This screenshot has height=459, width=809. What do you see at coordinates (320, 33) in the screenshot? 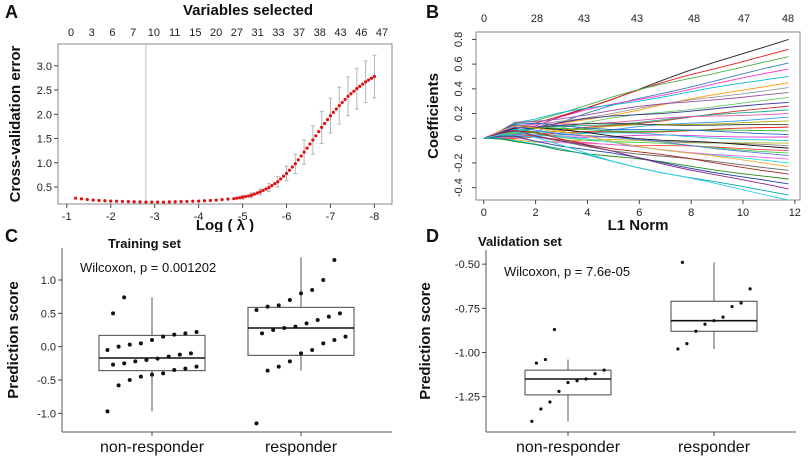
I see `top-tick-label: 38` at bounding box center [320, 33].